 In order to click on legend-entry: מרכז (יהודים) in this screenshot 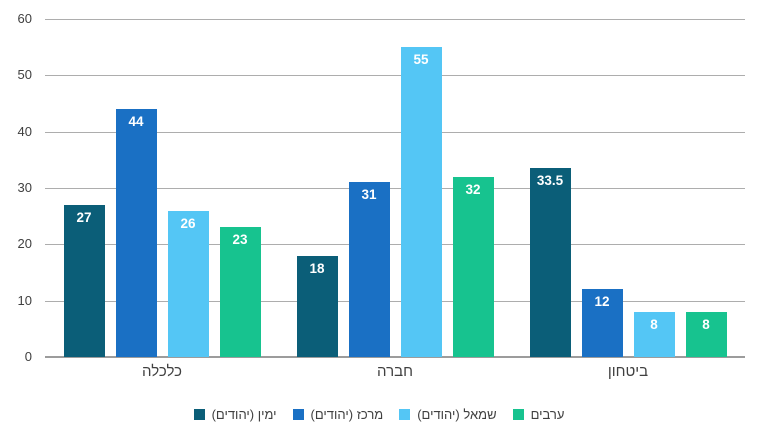, I will do `click(338, 414)`.